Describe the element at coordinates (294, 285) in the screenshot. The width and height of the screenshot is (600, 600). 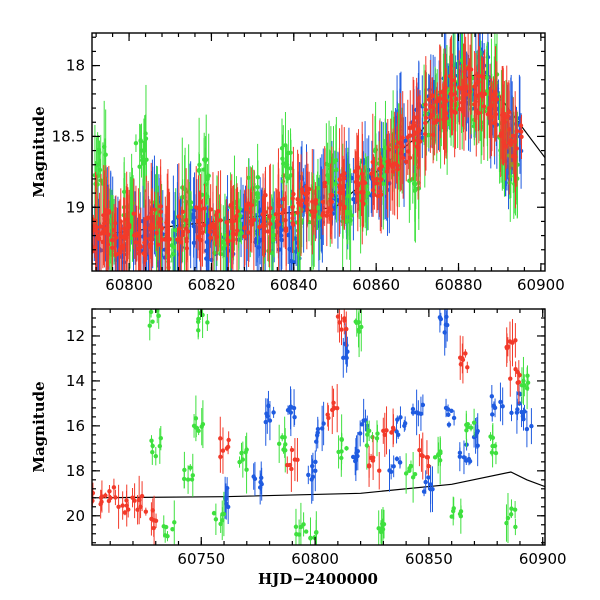
I see `top-xtick-label: 60840` at that location.